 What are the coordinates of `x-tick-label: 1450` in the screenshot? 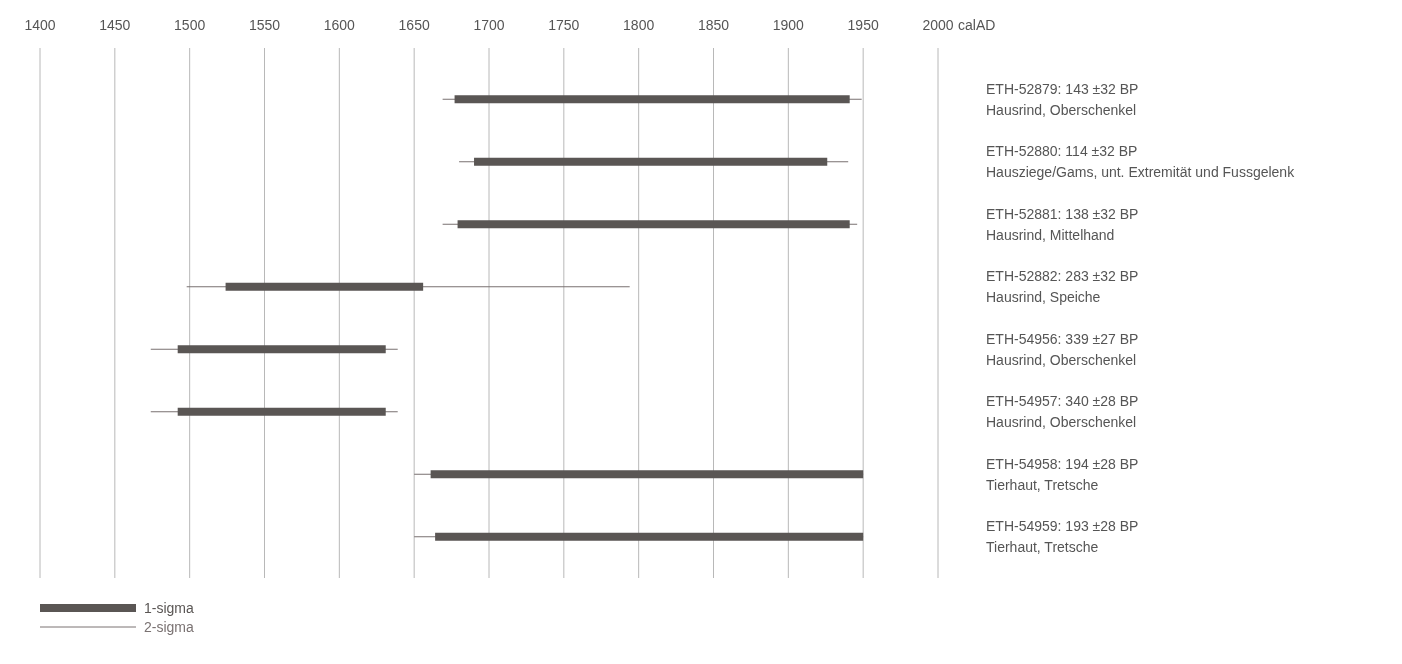 It's located at (115, 25).